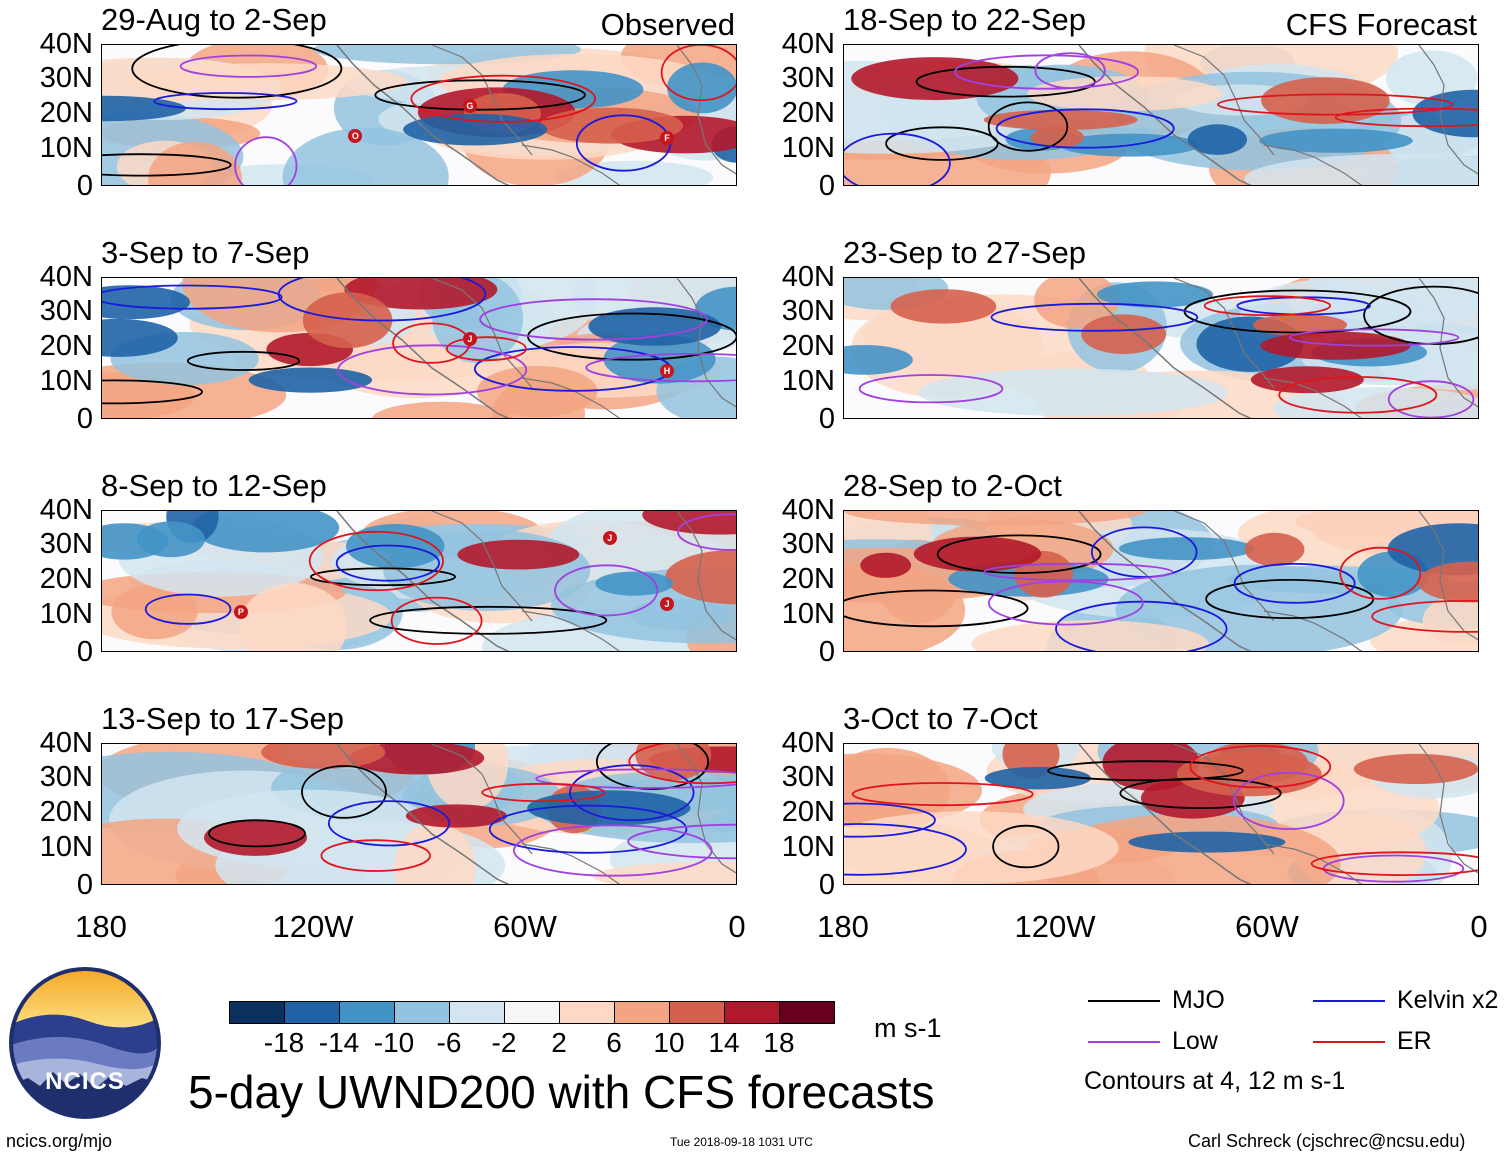  I want to click on ncics-logo: NCICS, so click(85, 1043).